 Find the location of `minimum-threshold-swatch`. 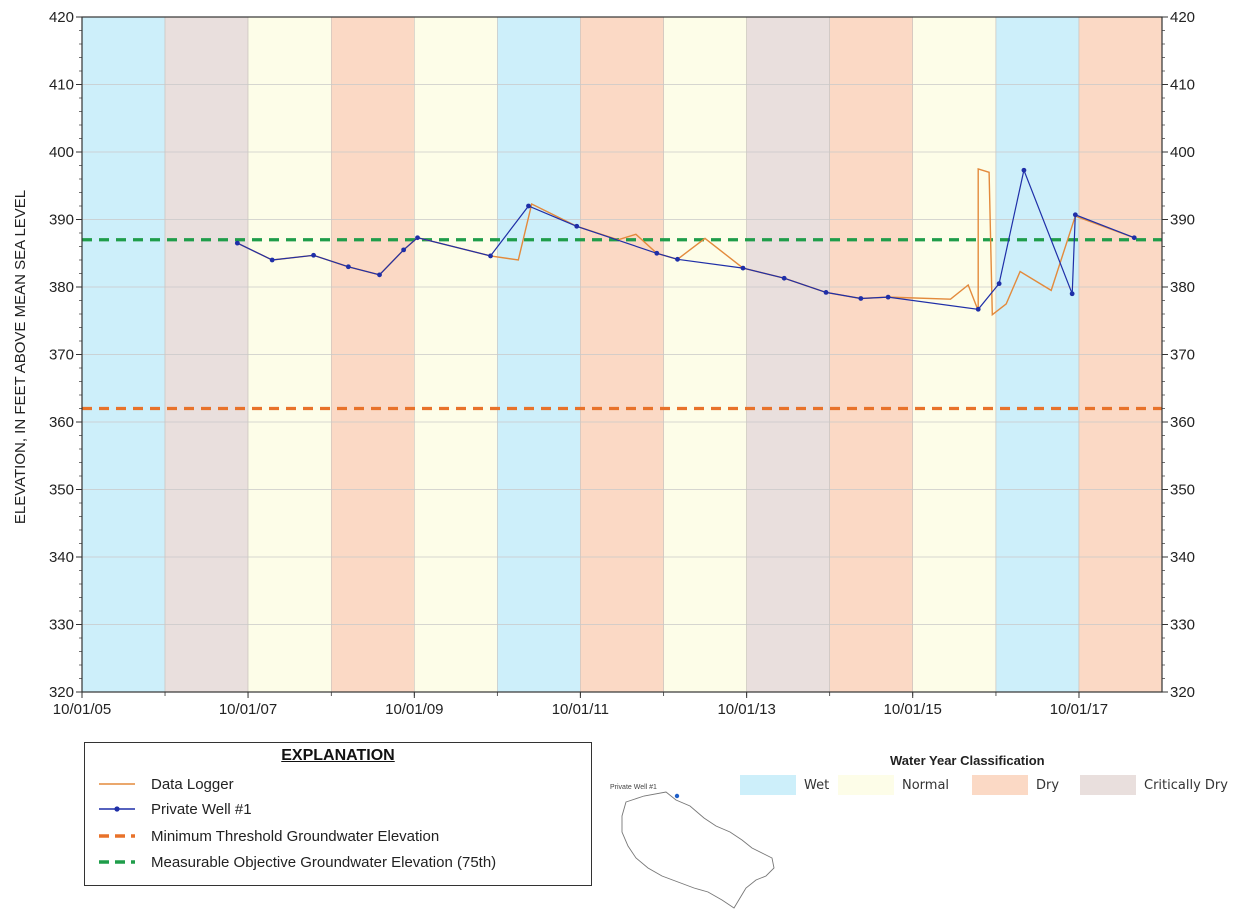

minimum-threshold-swatch is located at coordinates (117, 836).